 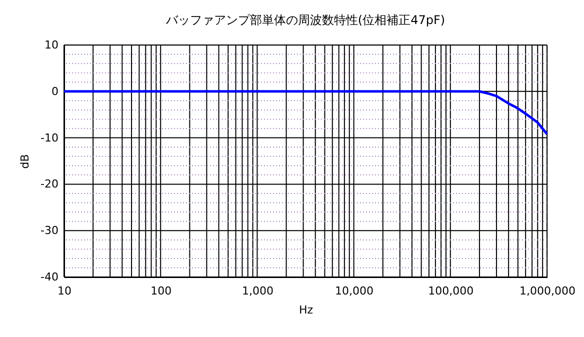 I want to click on y-axis-title: dB, so click(x=25, y=161).